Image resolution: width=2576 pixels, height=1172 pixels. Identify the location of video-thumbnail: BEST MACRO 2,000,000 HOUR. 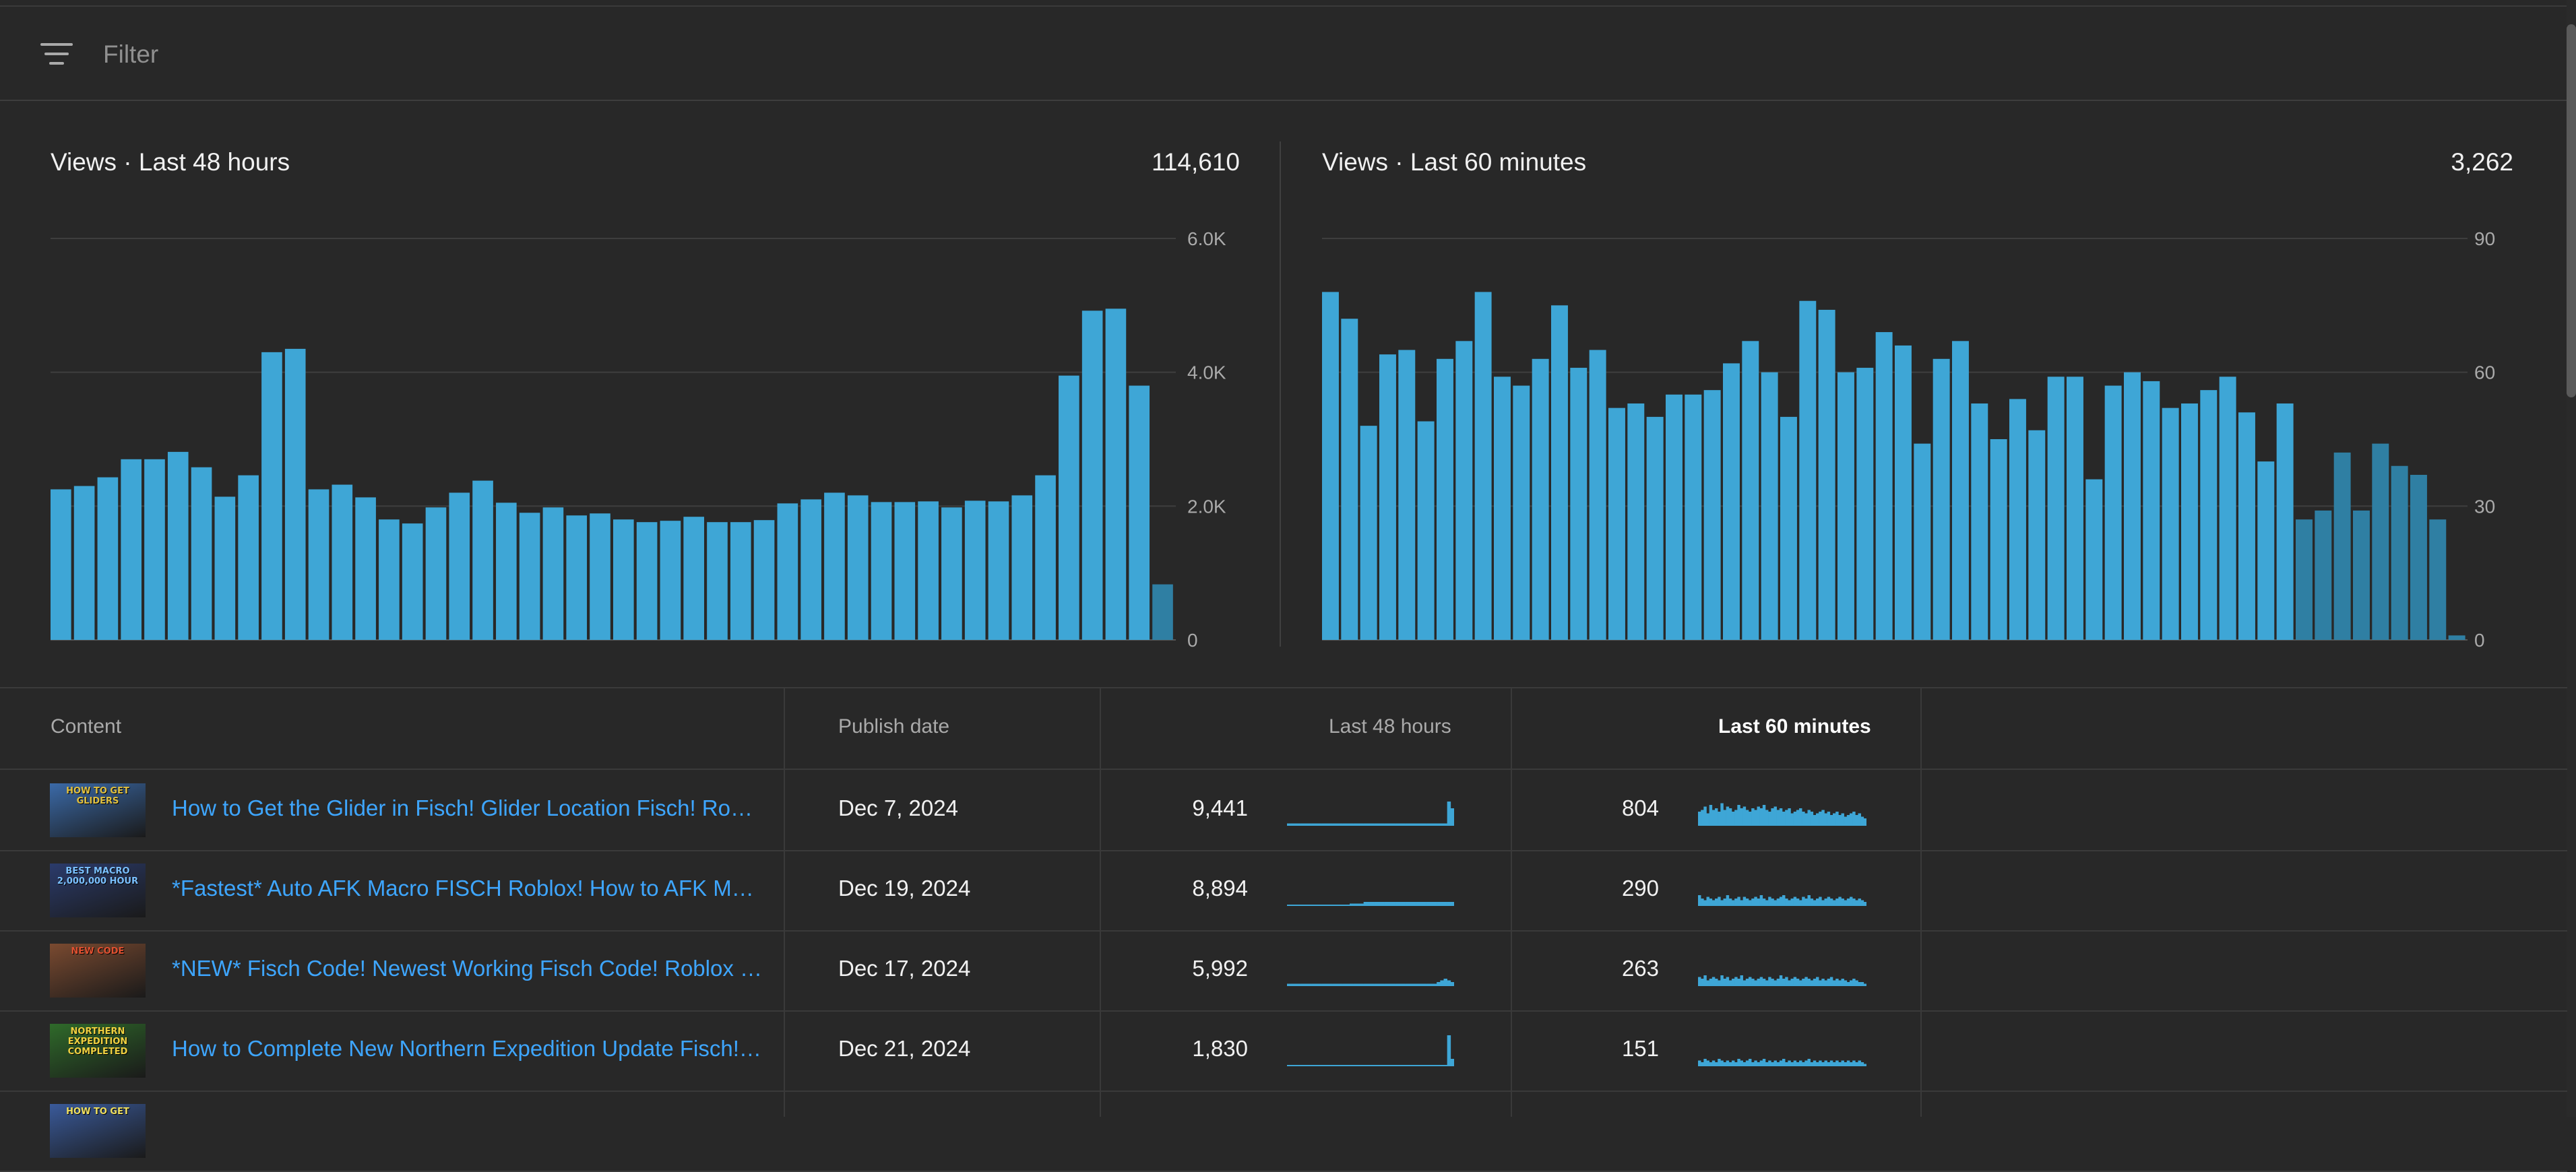
(98, 890).